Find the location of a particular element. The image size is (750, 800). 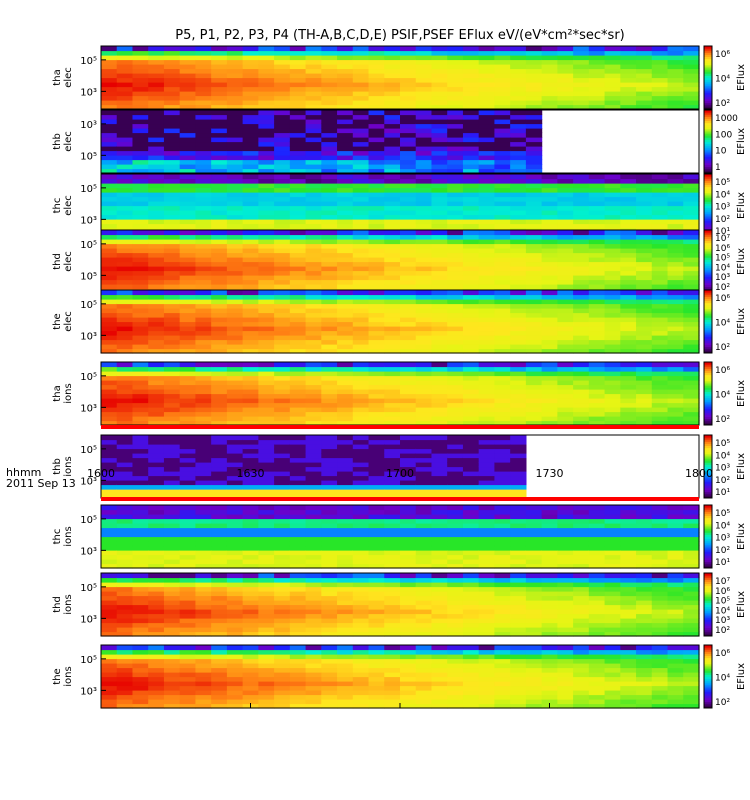

panel-frame is located at coordinates (400, 141).